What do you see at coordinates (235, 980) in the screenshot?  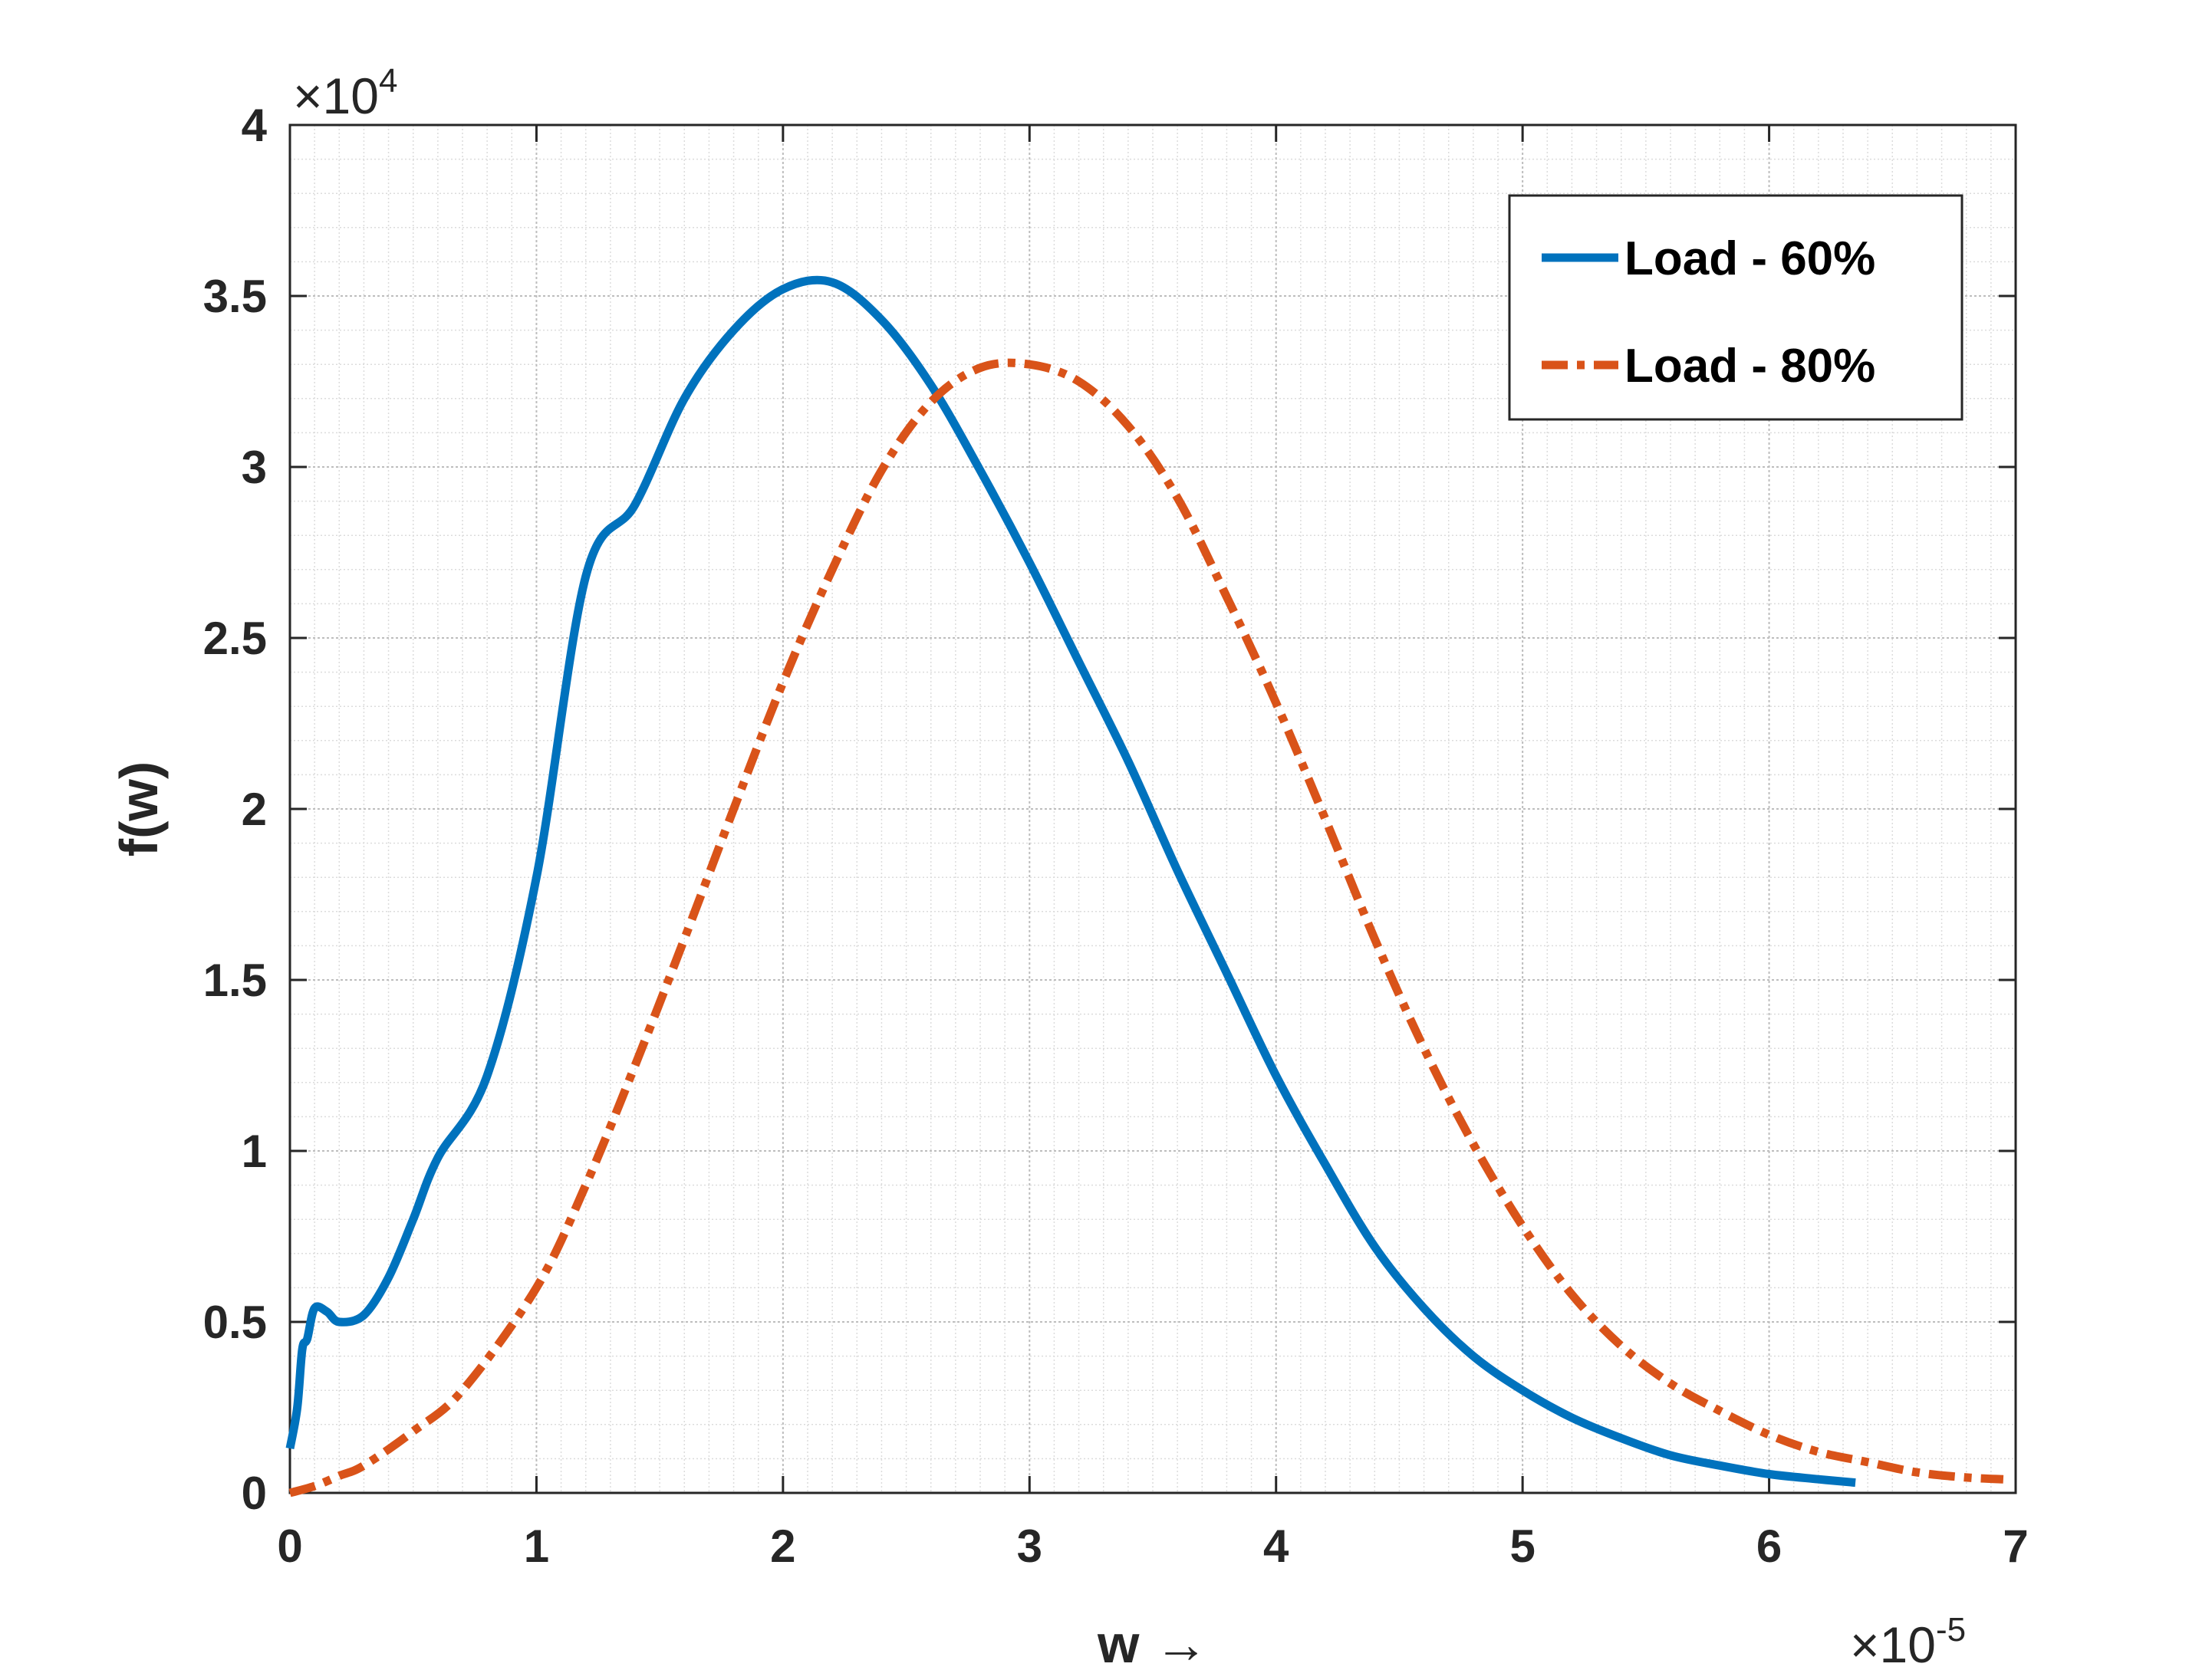 I see `y-tick-label: 1.5` at bounding box center [235, 980].